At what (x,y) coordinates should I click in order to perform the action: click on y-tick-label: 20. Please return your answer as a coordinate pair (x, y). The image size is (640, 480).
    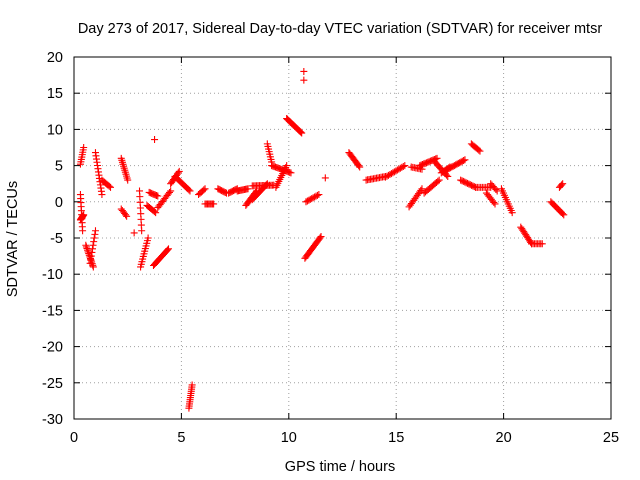
    Looking at the image, I should click on (55, 58).